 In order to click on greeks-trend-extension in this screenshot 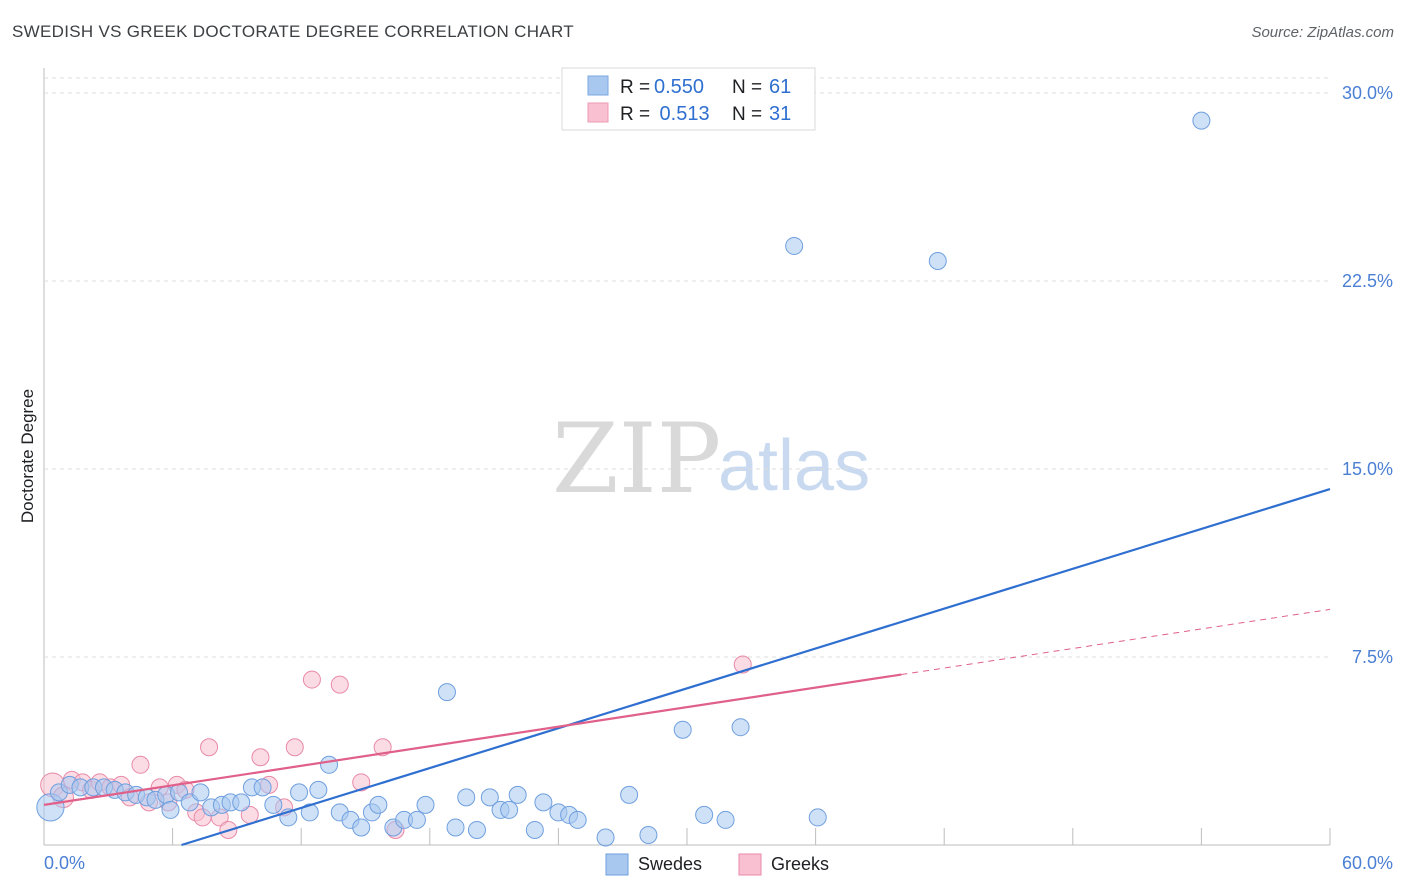, I will do `click(1116, 642)`.